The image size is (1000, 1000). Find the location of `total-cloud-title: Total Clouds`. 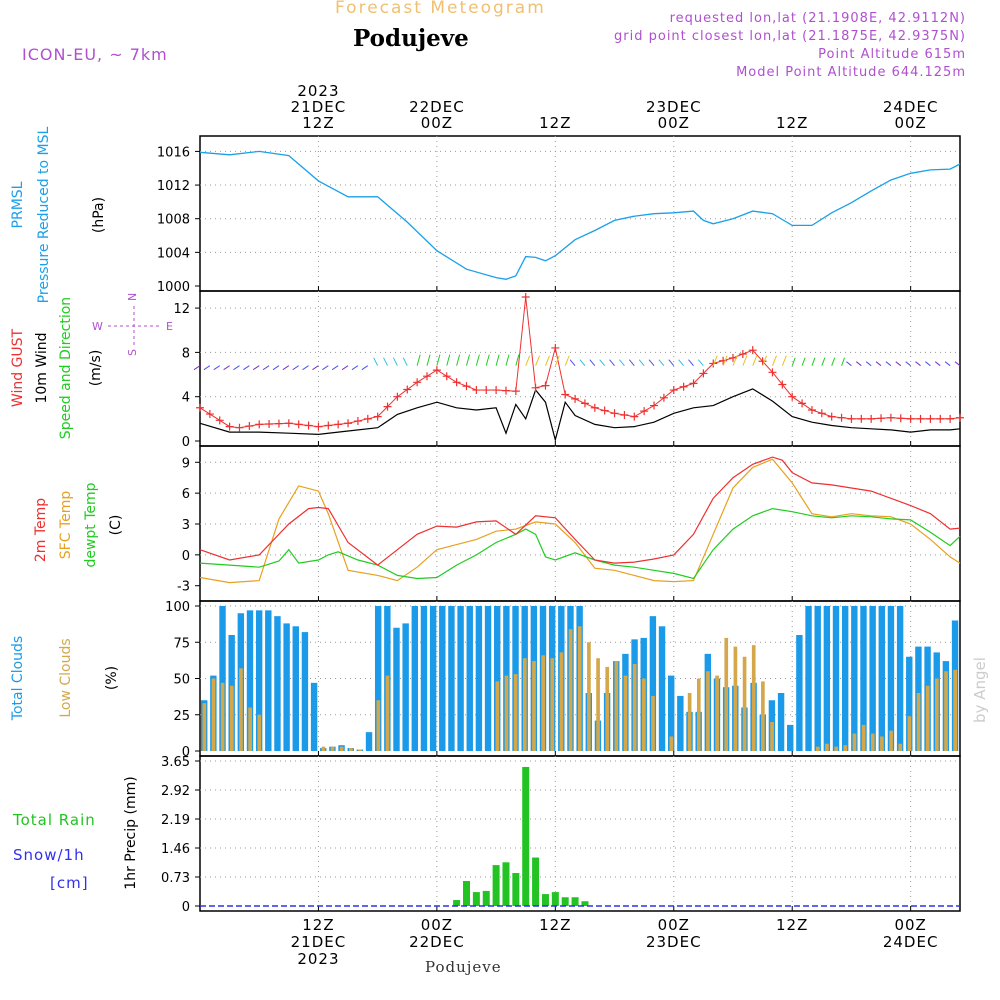

total-cloud-title: Total Clouds is located at coordinates (18, 678).